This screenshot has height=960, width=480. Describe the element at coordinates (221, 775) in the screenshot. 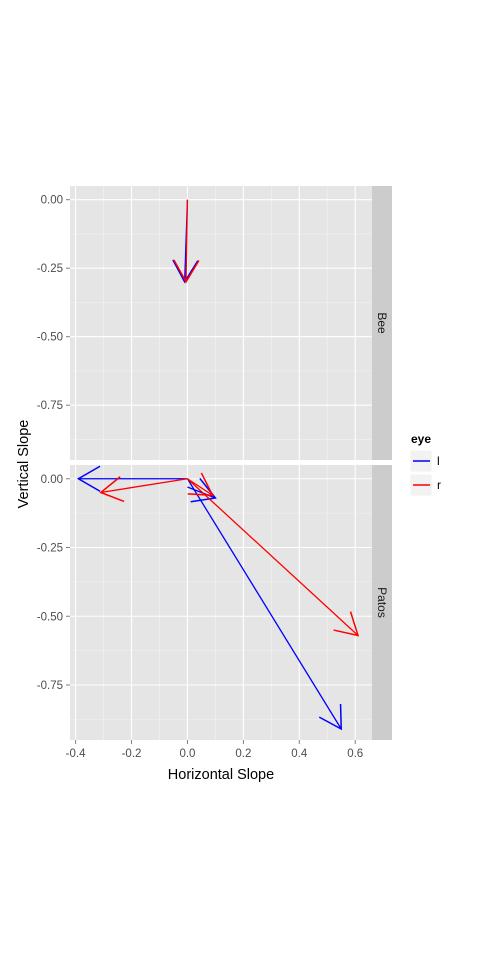

I see `x-axis-title: Horizontal Slope` at that location.